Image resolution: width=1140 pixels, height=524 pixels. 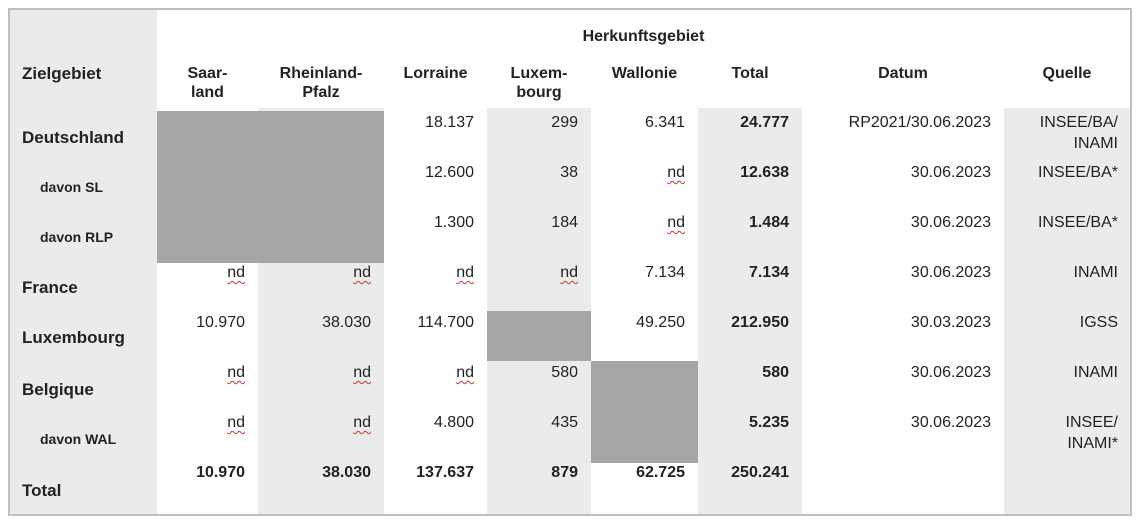 What do you see at coordinates (445, 472) in the screenshot?
I see `cell-lorraine: 137.637` at bounding box center [445, 472].